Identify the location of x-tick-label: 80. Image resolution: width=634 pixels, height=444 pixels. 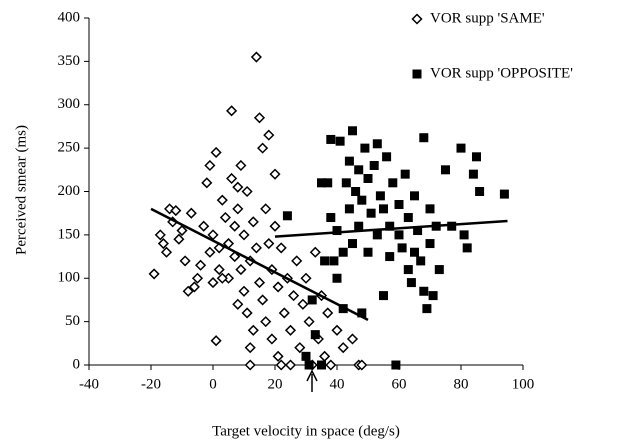
(461, 384).